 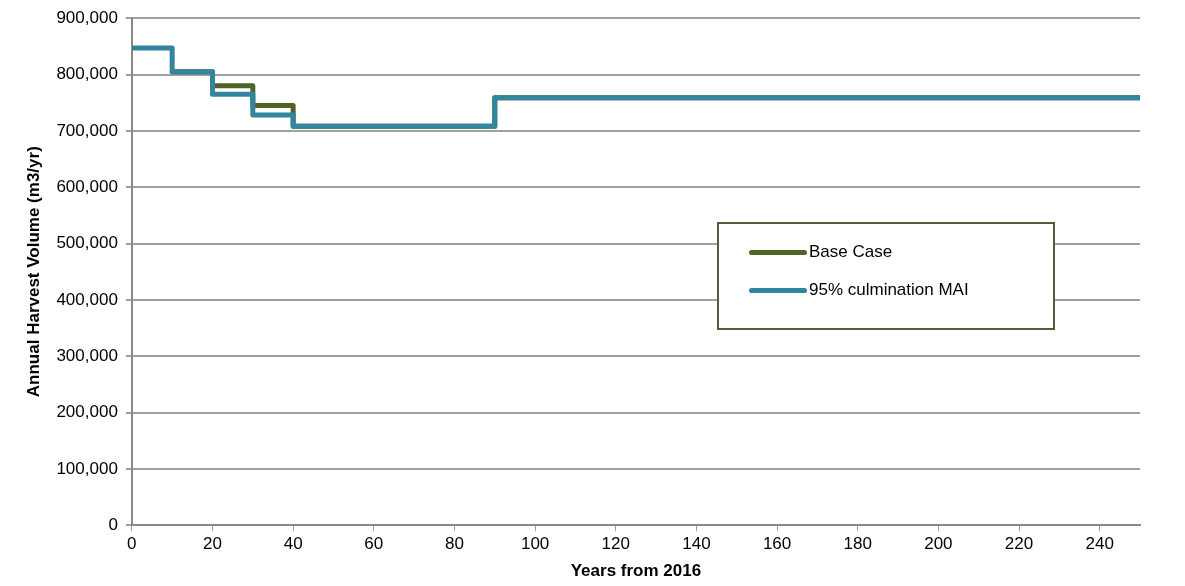 What do you see at coordinates (87, 130) in the screenshot?
I see `y-tick-label: 700,000` at bounding box center [87, 130].